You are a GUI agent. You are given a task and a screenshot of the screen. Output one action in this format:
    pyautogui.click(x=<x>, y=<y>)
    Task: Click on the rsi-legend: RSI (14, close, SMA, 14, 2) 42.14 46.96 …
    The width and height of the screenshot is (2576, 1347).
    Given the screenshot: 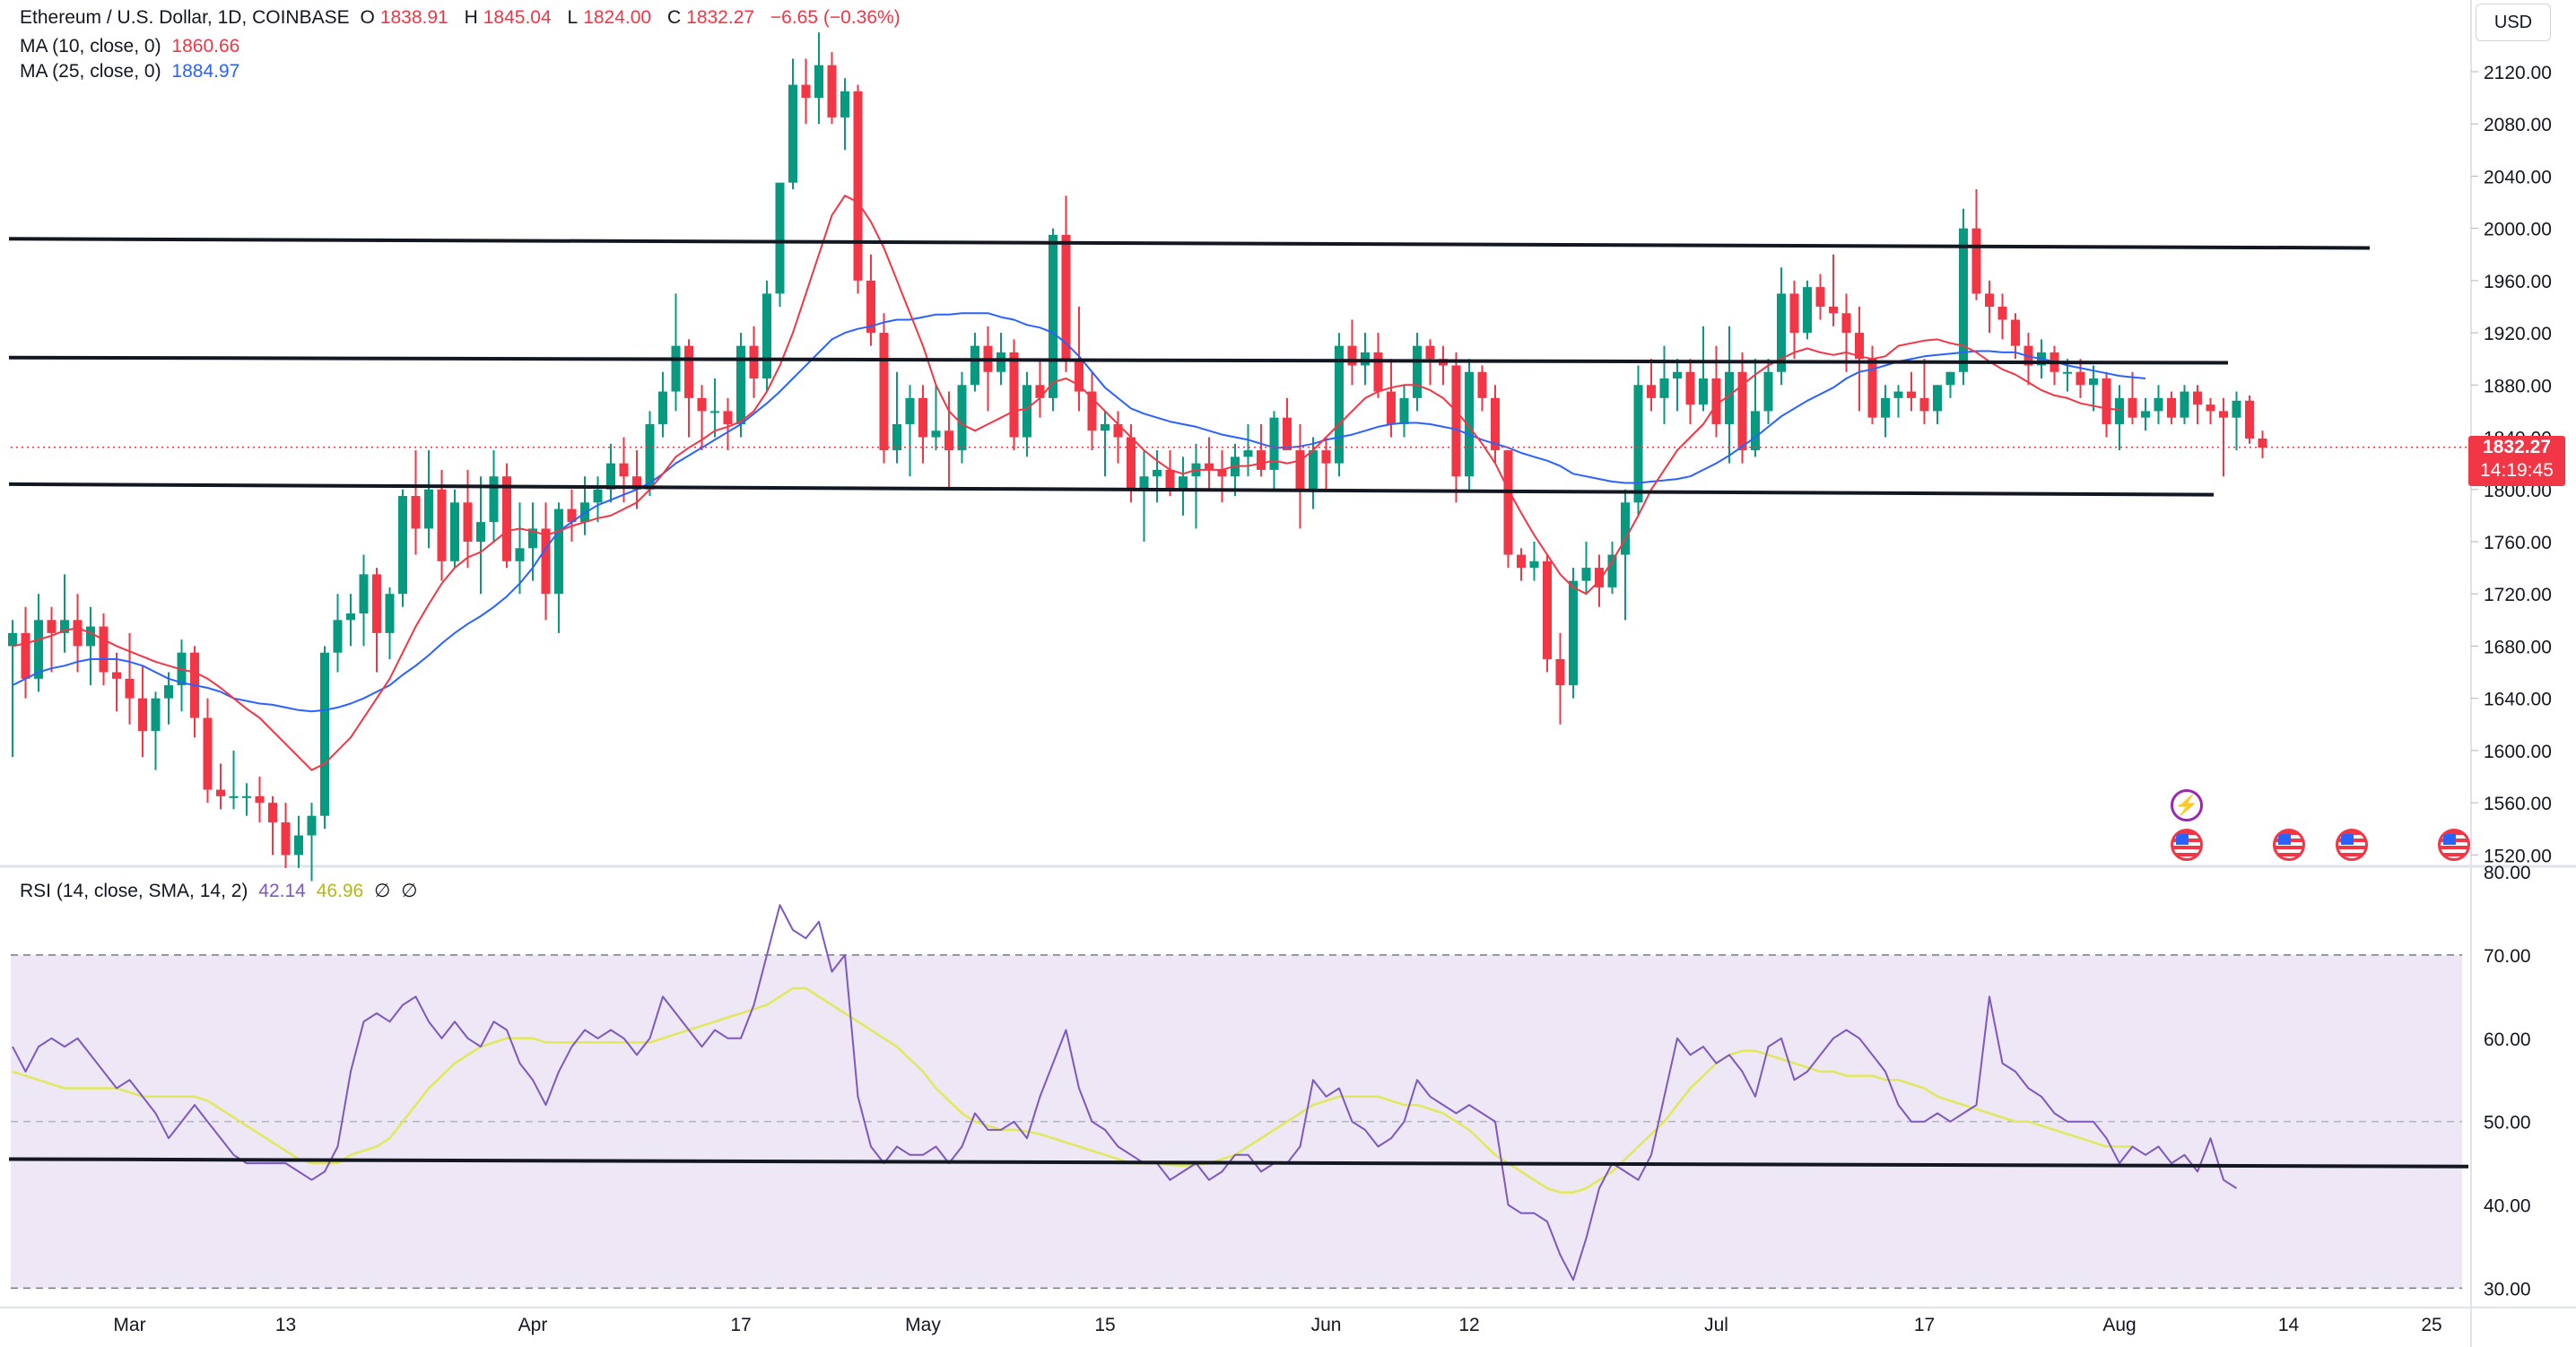 What is the action you would take?
    pyautogui.click(x=221, y=891)
    